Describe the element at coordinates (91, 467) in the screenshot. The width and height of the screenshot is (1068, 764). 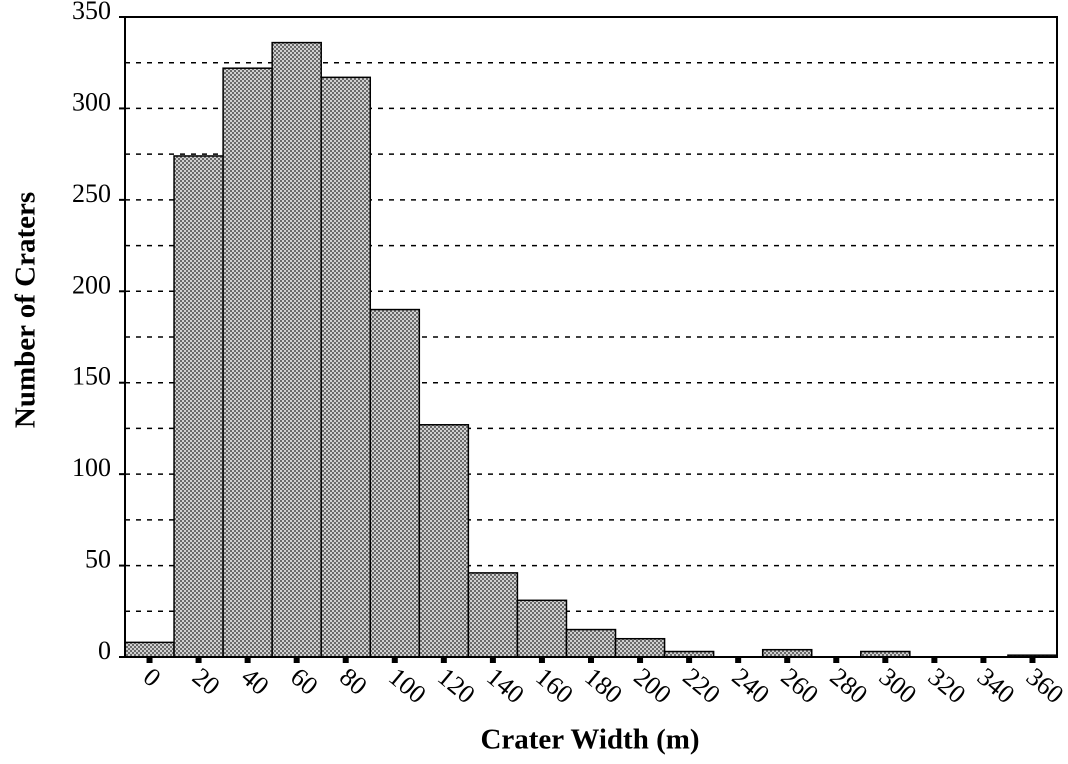
I see `y-tick-label: 100` at that location.